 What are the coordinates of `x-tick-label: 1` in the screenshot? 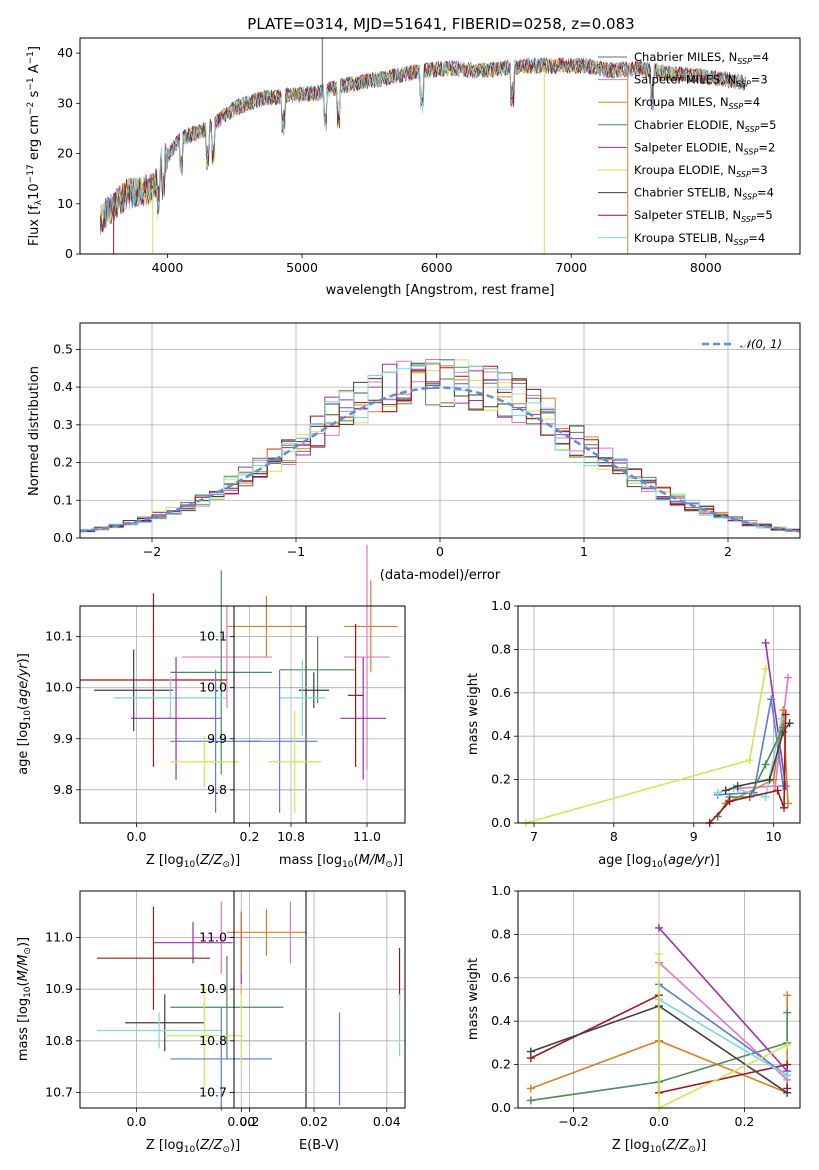 It's located at (584, 551).